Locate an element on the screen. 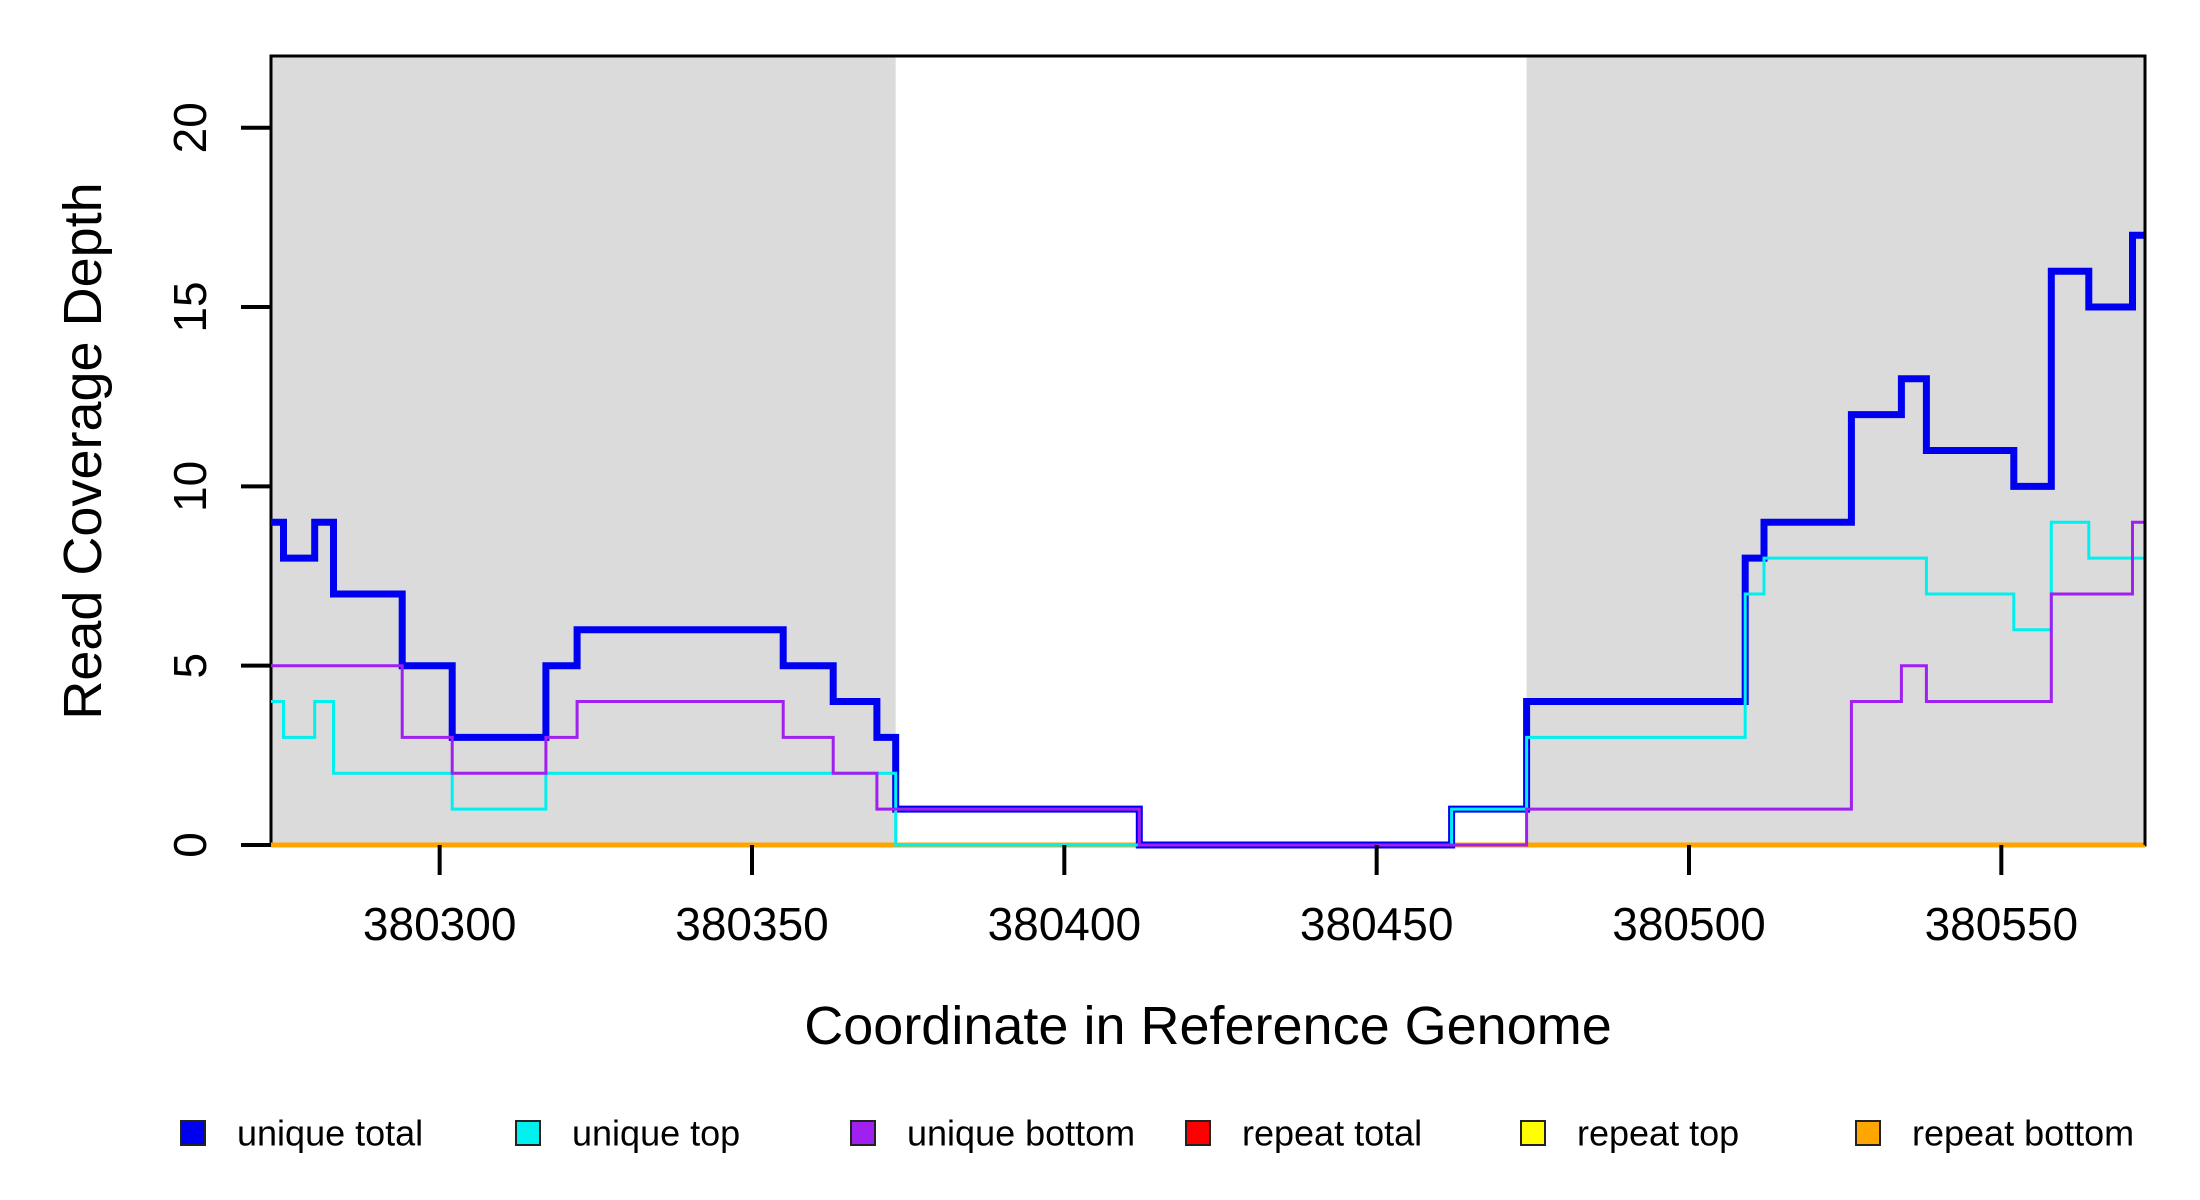  x-tick-label: 380400 is located at coordinates (1065, 924).